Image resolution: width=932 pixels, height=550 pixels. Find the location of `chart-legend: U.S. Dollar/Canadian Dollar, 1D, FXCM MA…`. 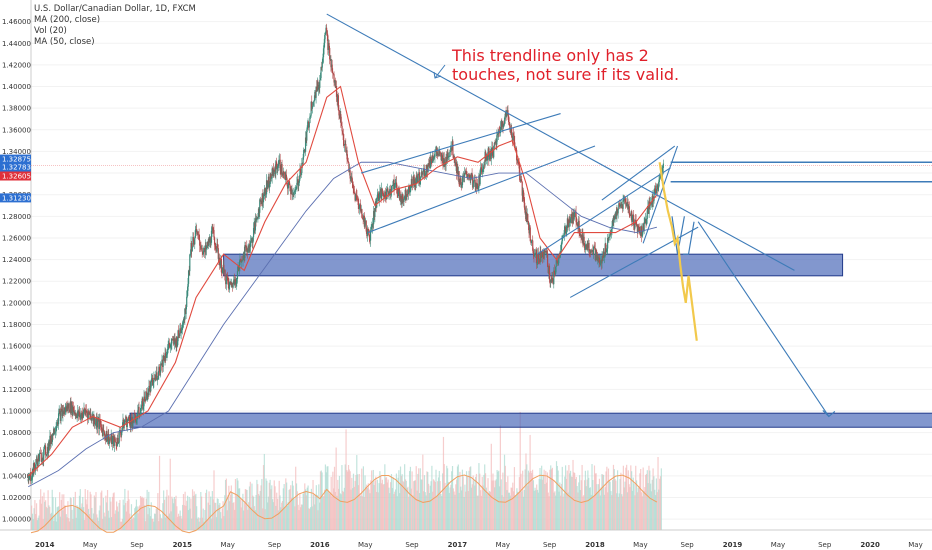

chart-legend: U.S. Dollar/Canadian Dollar, 1D, FXCM MA… is located at coordinates (115, 26).